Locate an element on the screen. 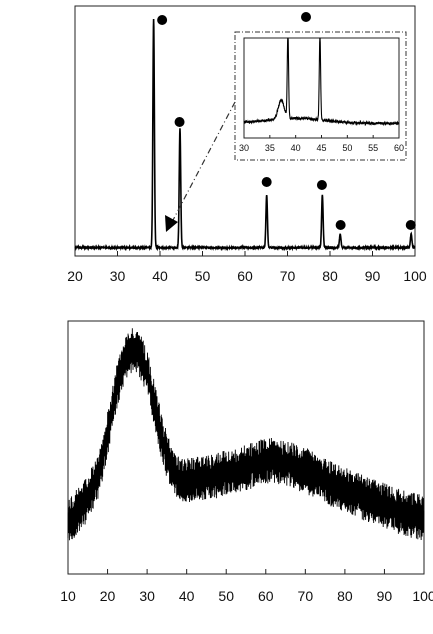 The width and height of the screenshot is (433, 634). panel-b-x-tick-label: 100 is located at coordinates (422, 596).